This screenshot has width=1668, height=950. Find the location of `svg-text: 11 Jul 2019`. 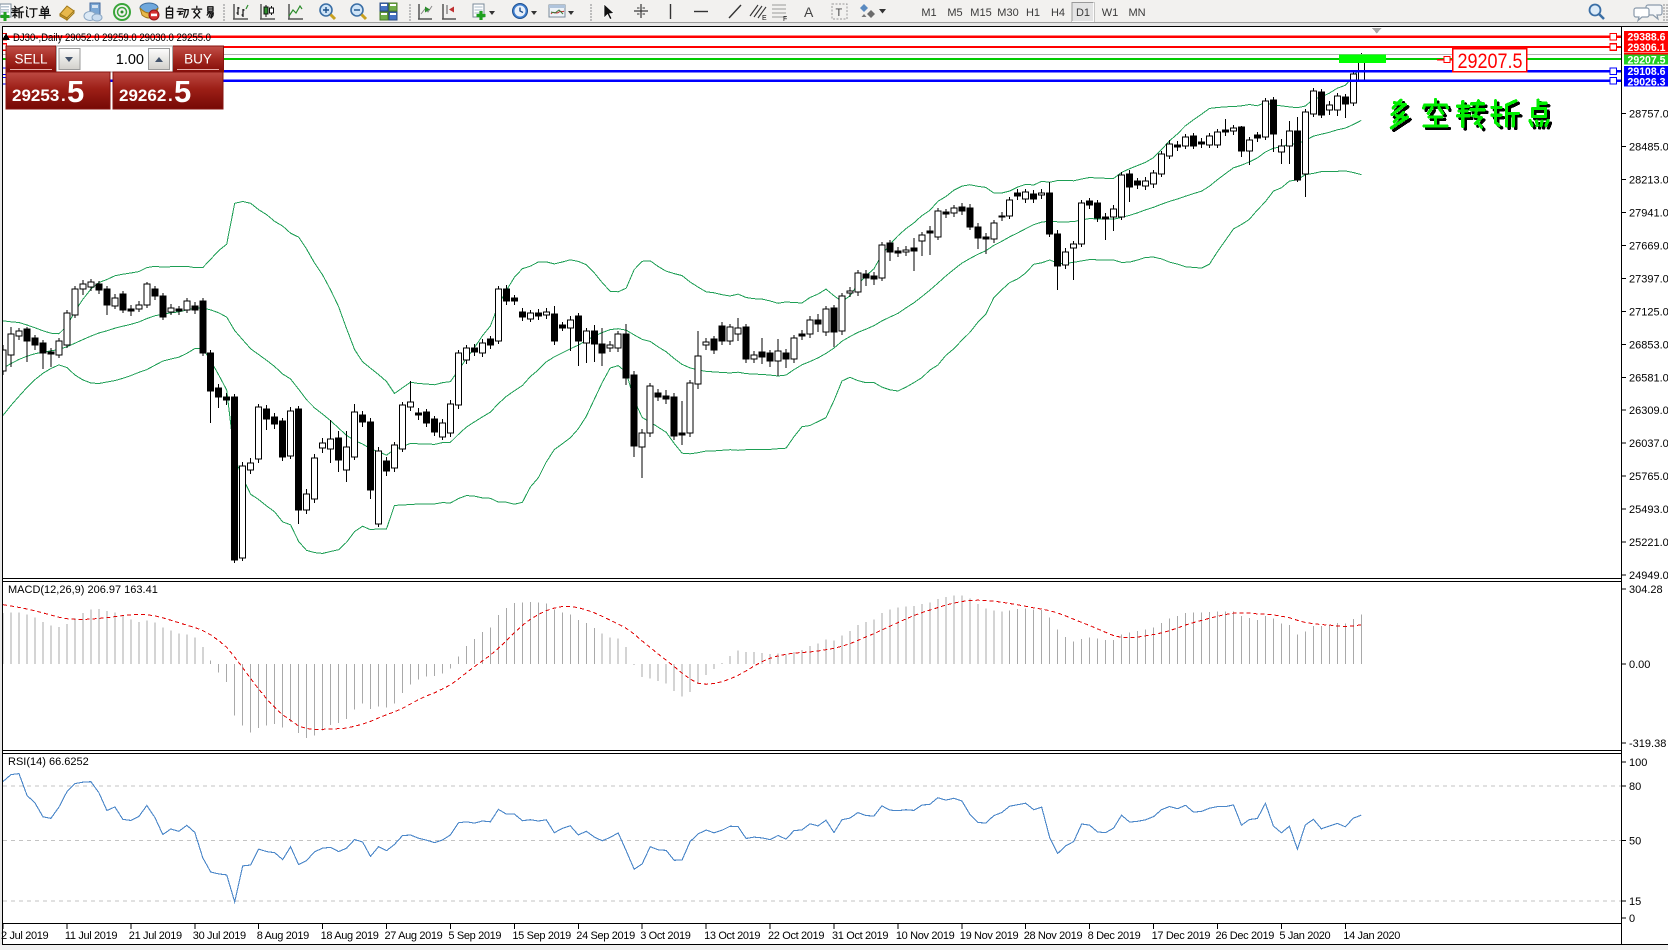

svg-text: 11 Jul 2019 is located at coordinates (91, 936).